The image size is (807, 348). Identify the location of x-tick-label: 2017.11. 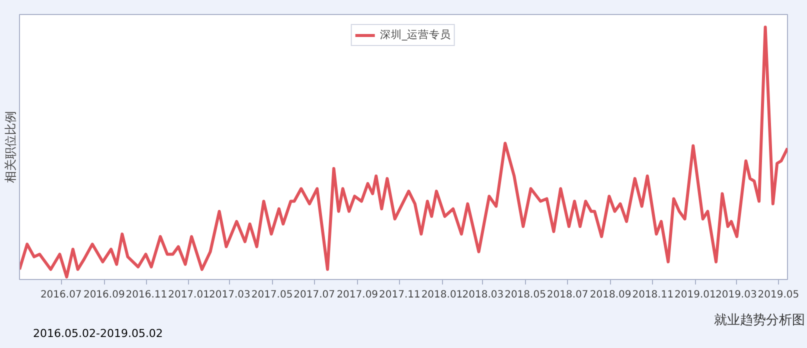
(399, 295).